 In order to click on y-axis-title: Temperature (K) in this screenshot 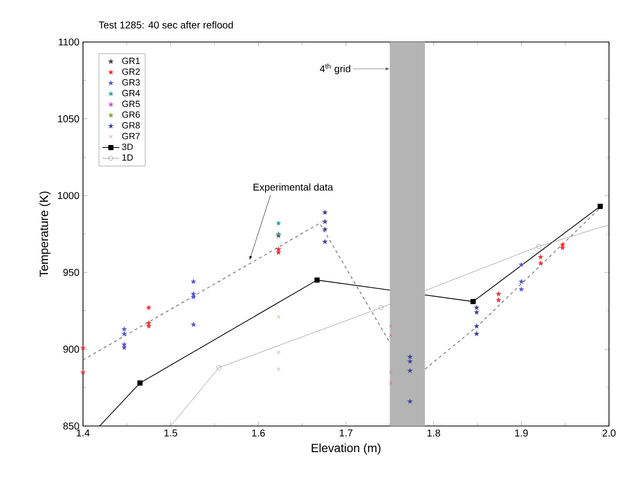, I will do `click(44, 234)`.